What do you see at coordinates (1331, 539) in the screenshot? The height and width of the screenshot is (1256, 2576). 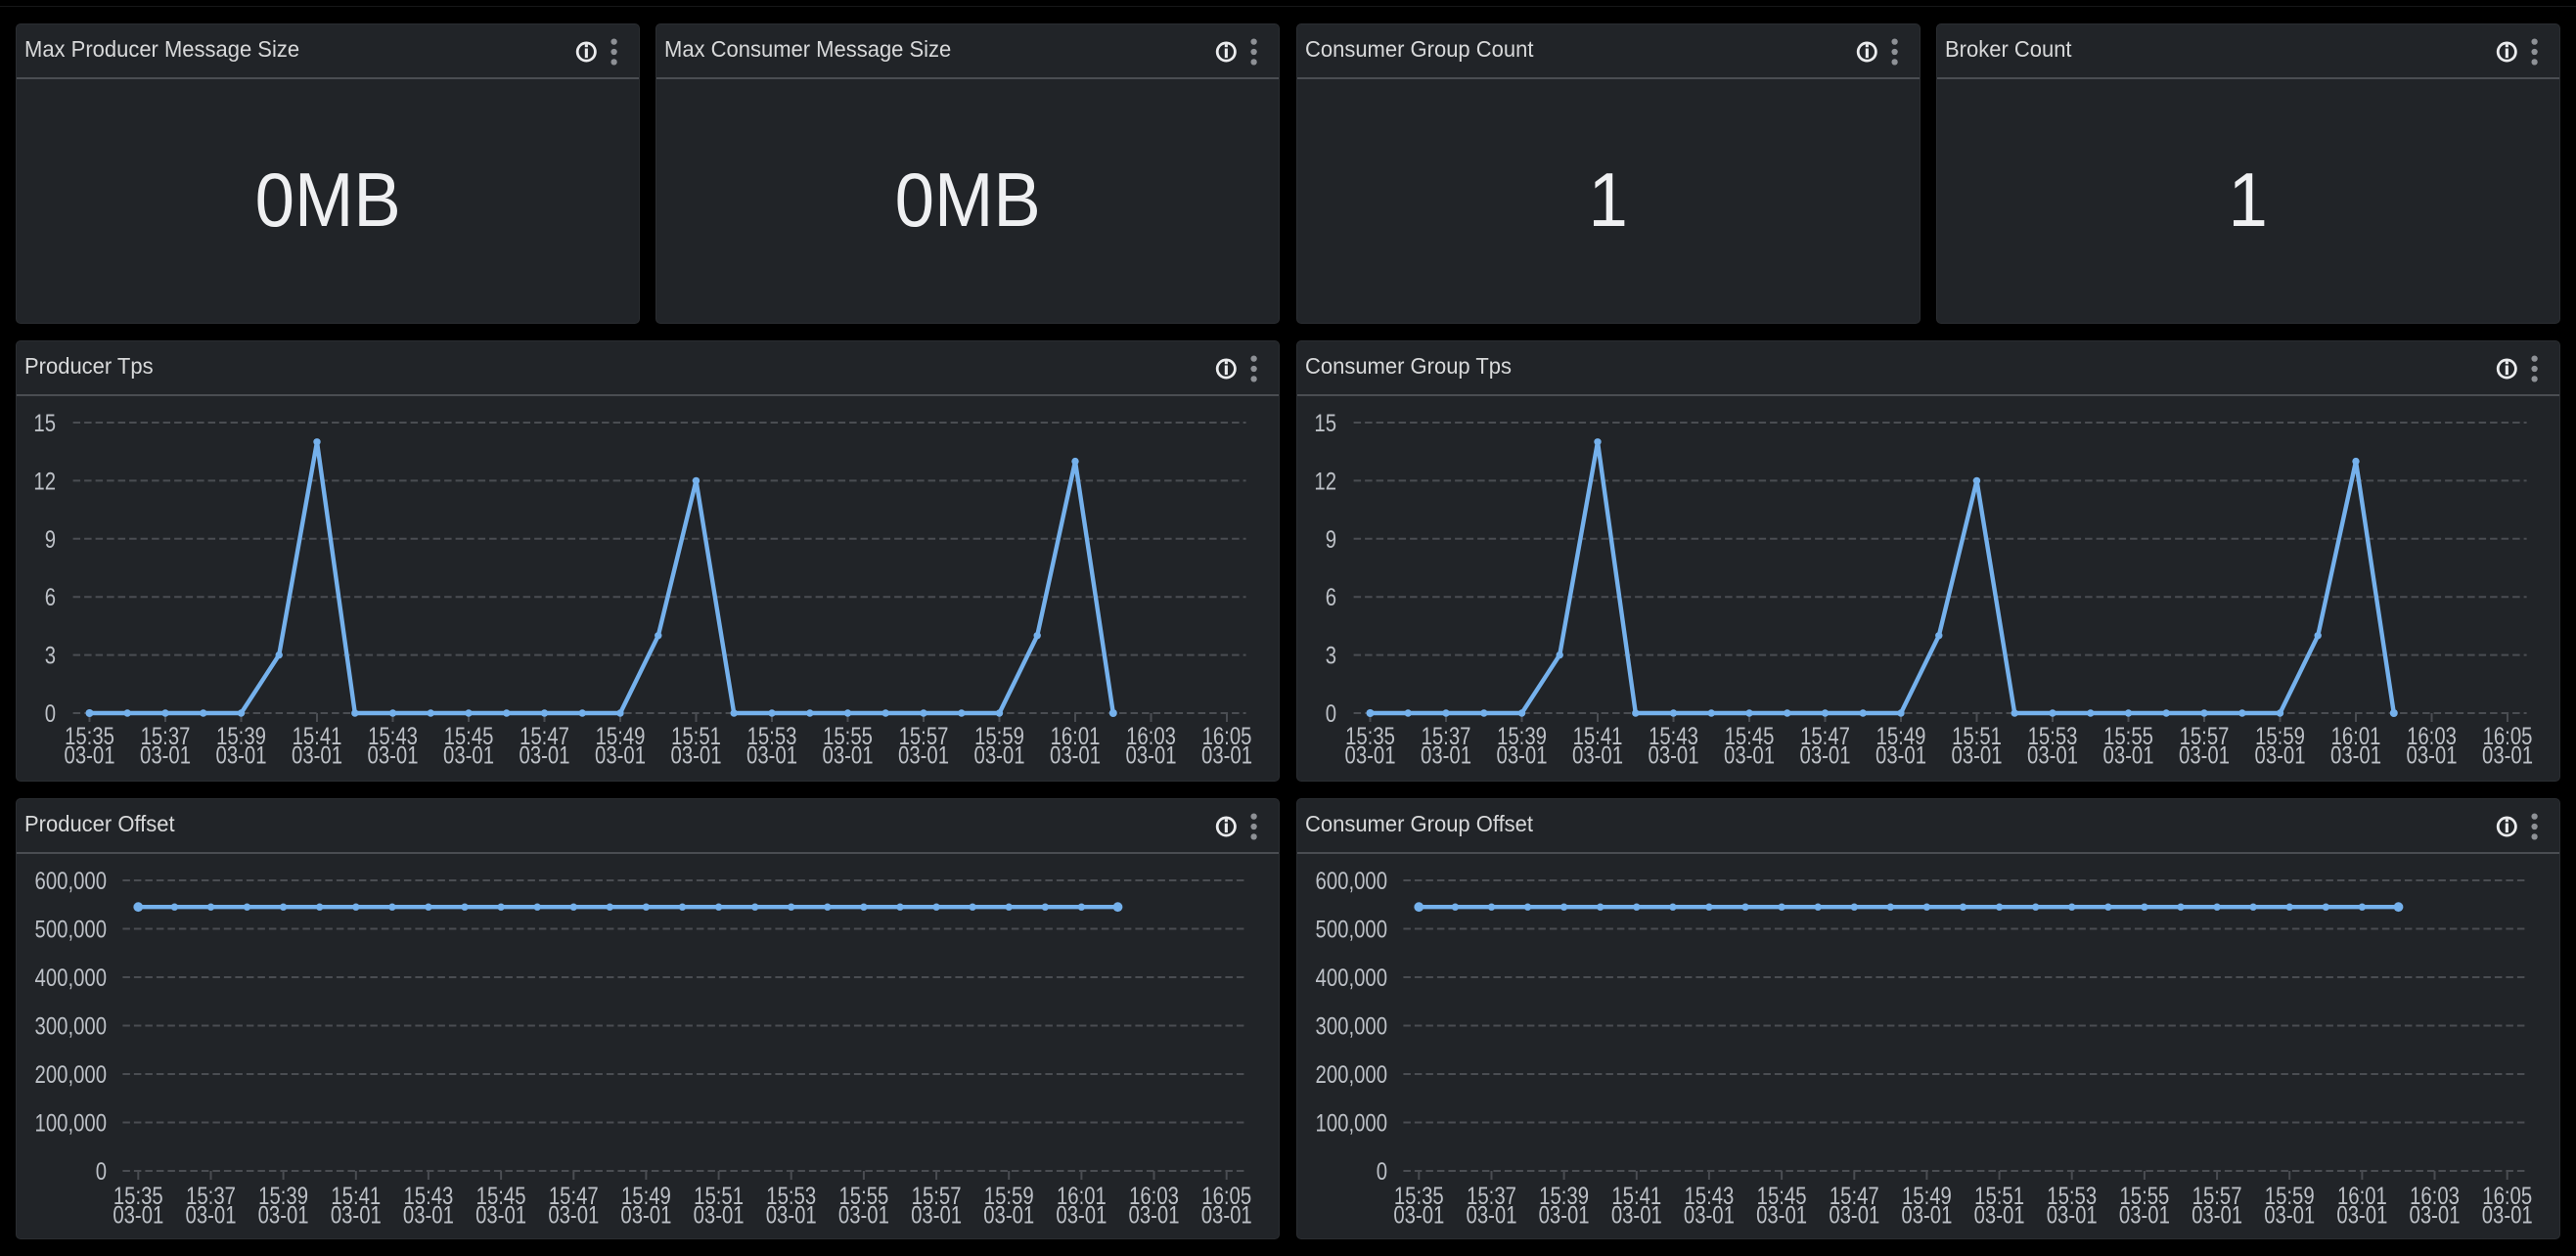 I see `svg-text: 9` at bounding box center [1331, 539].